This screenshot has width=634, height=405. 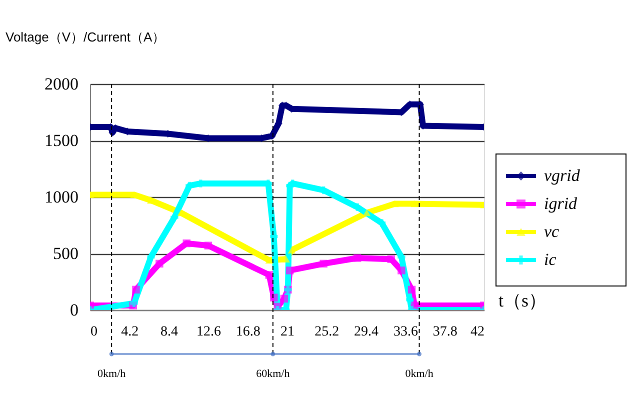 I want to click on x-tick-label: 21, so click(x=287, y=332).